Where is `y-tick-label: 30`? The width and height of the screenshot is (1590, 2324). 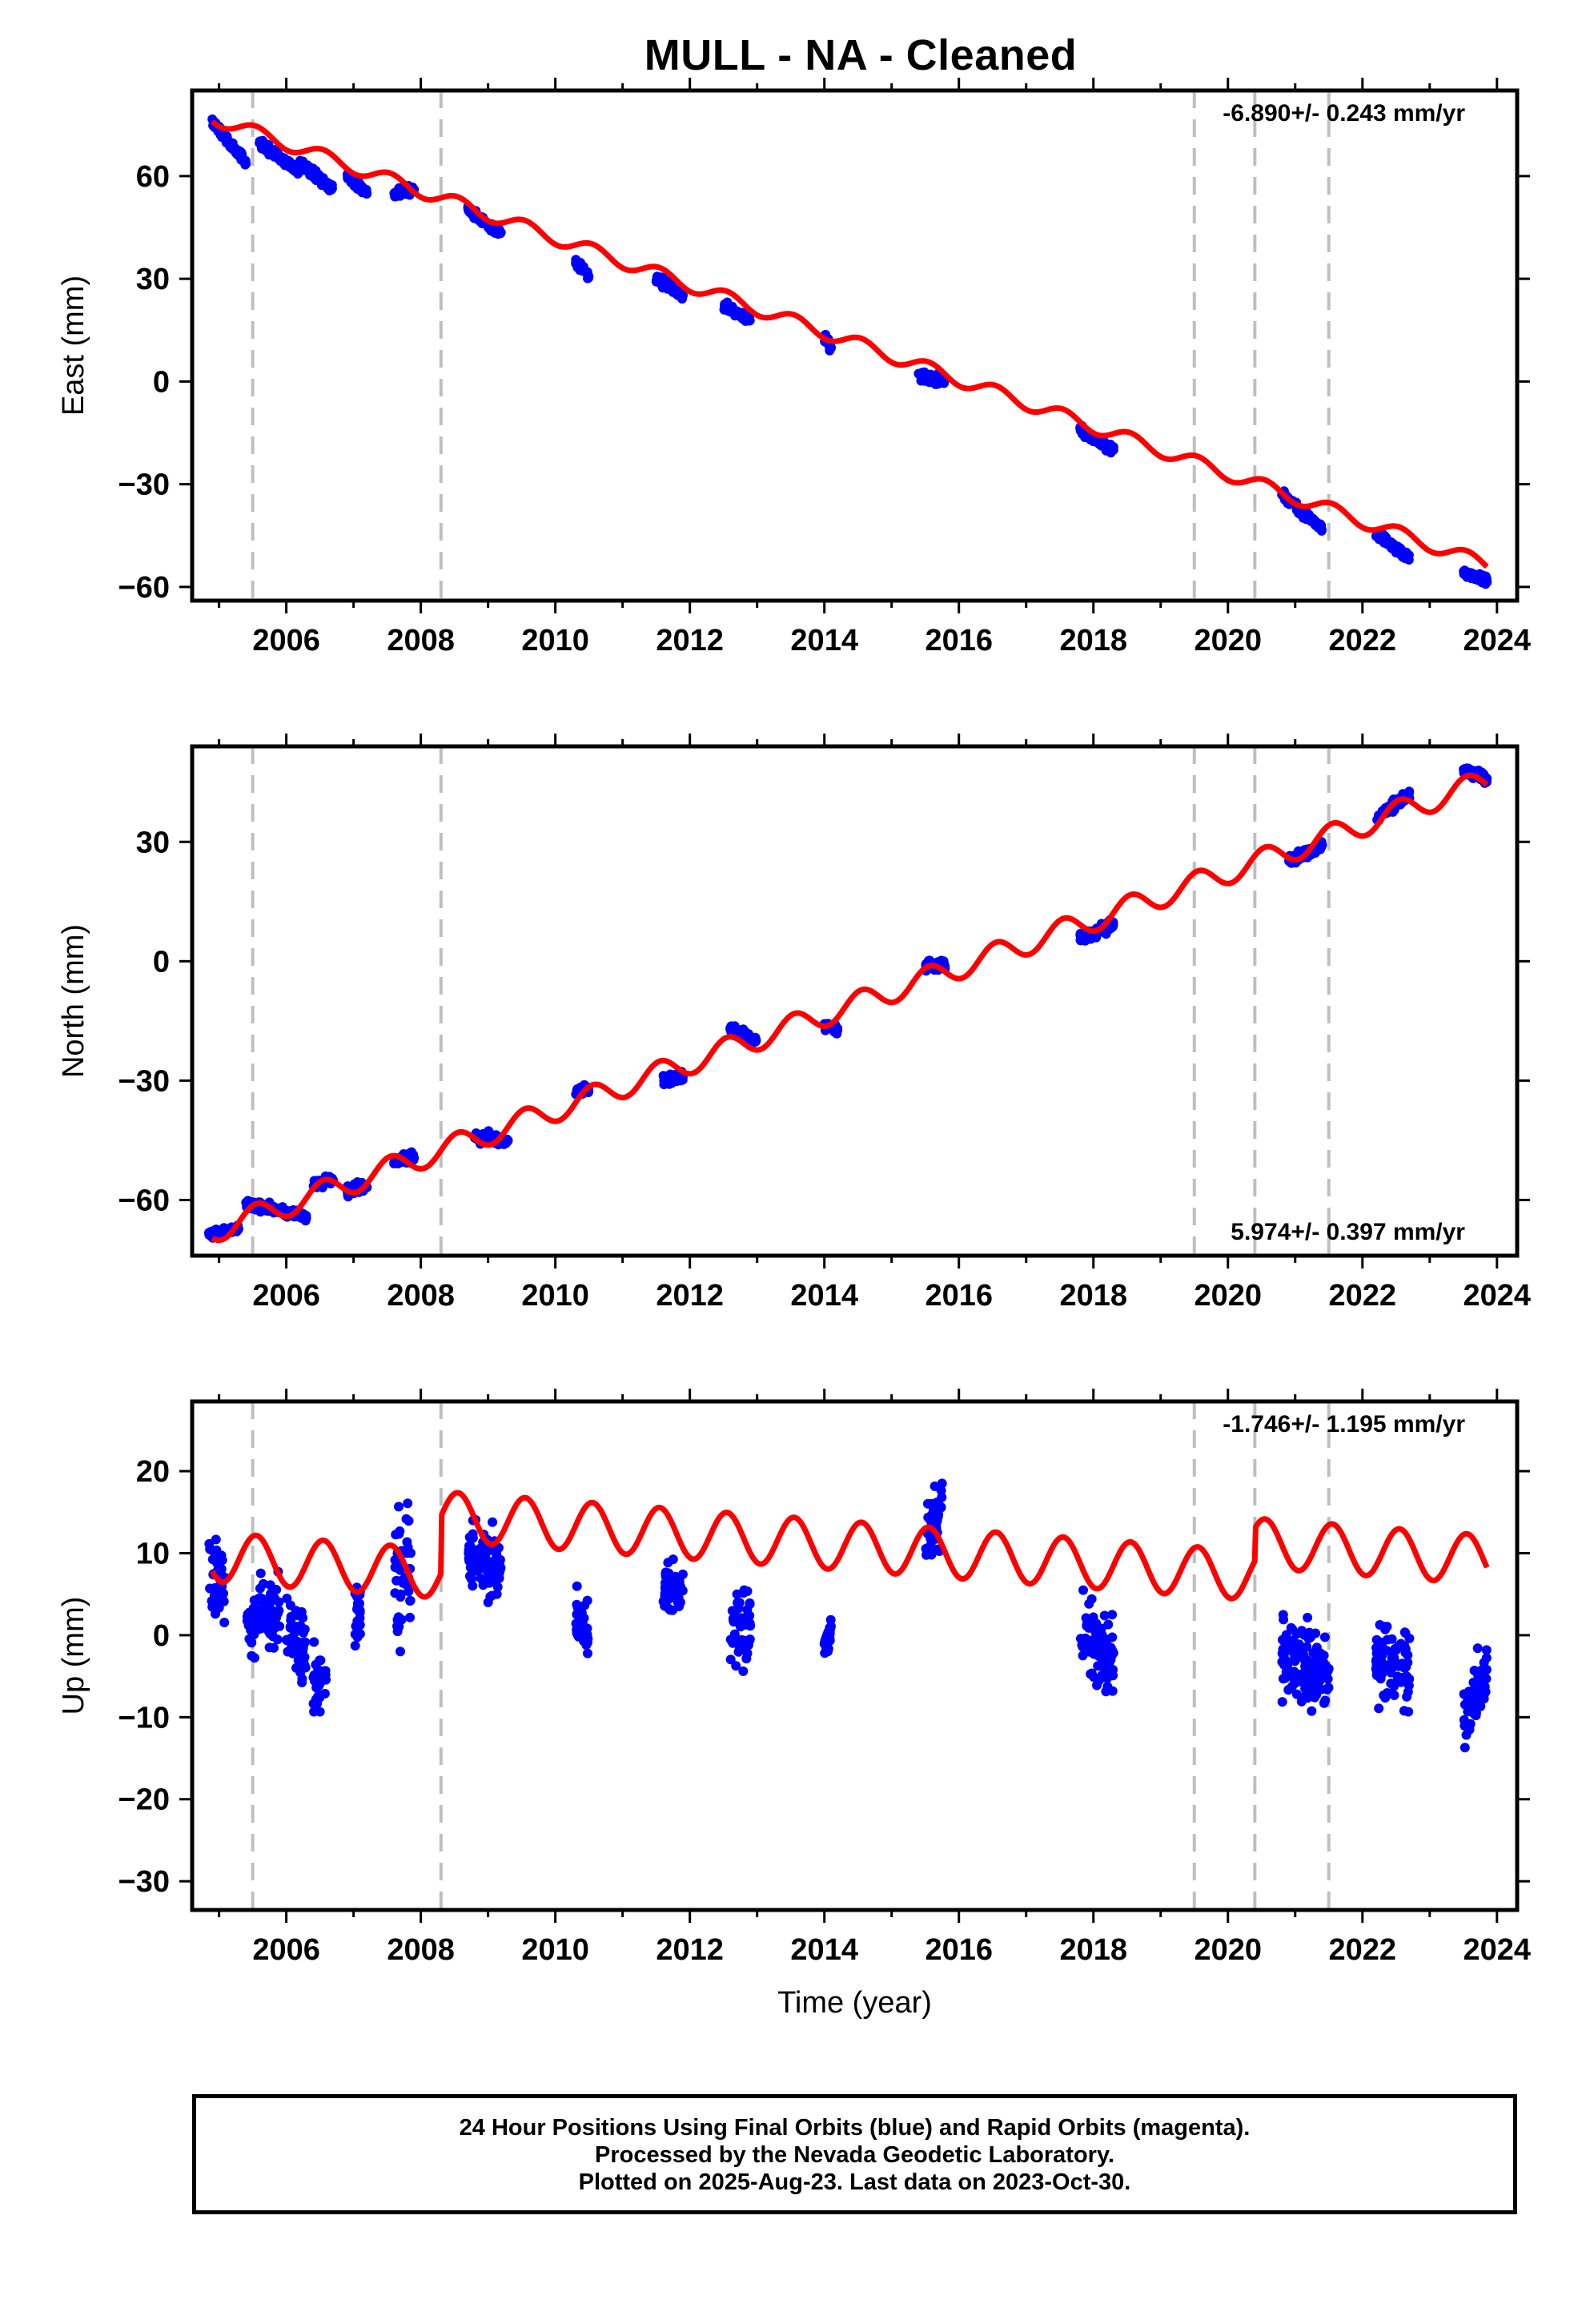
y-tick-label: 30 is located at coordinates (153, 842).